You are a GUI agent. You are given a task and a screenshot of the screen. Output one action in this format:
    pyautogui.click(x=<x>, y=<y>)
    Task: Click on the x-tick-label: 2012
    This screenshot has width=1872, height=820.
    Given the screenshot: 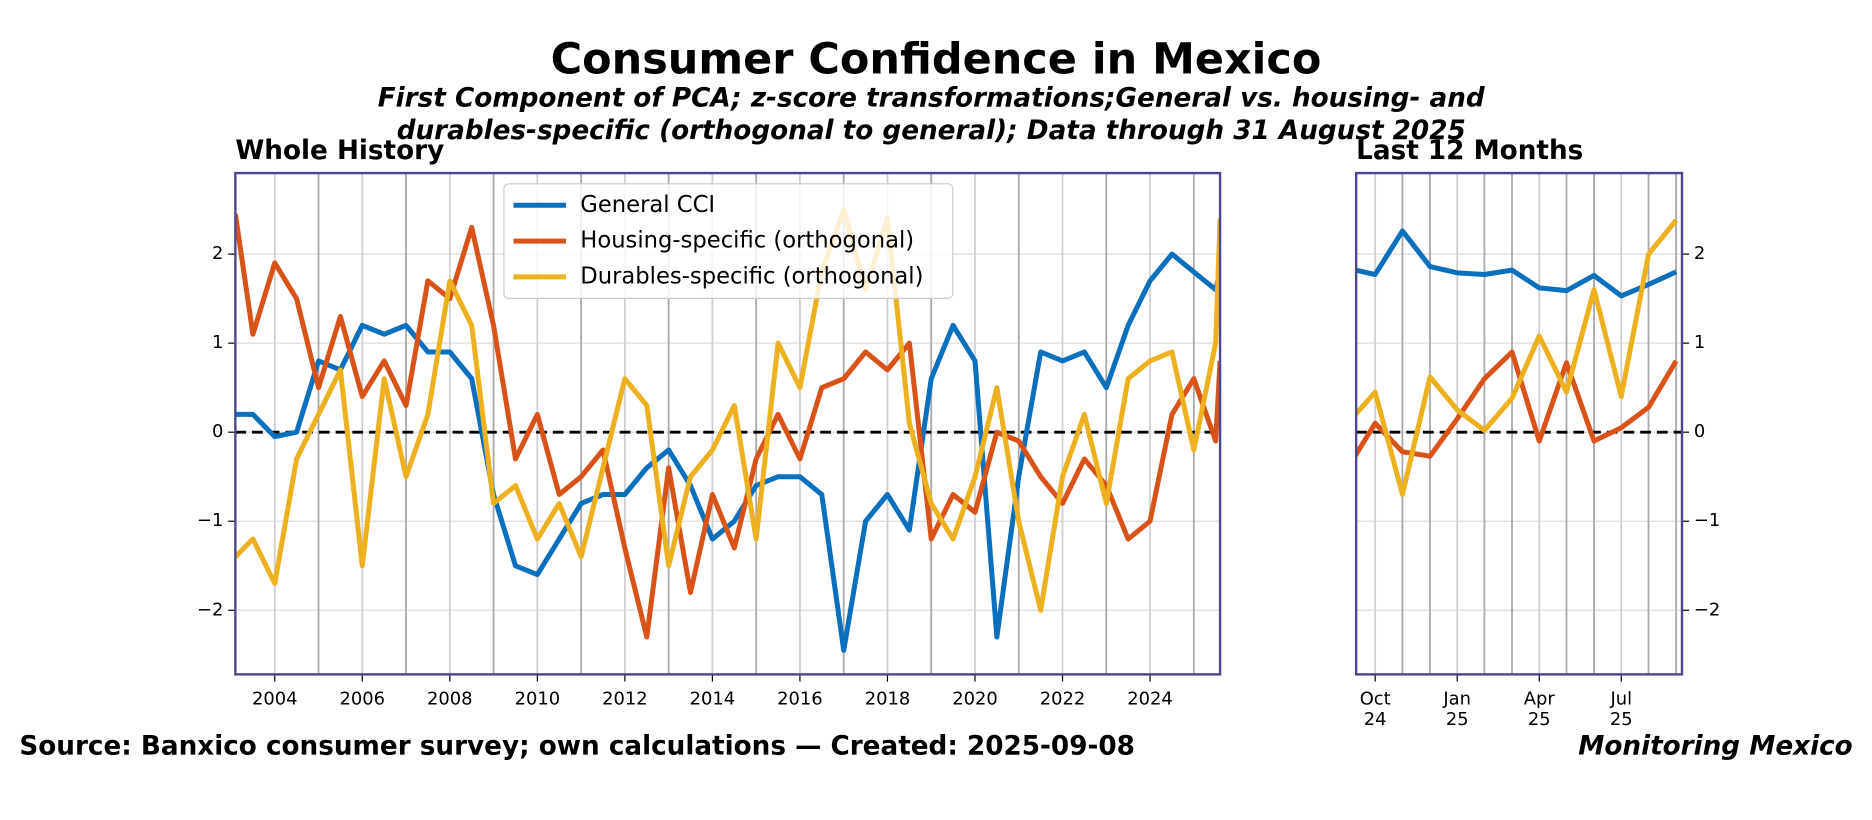 What is the action you would take?
    pyautogui.click(x=625, y=698)
    